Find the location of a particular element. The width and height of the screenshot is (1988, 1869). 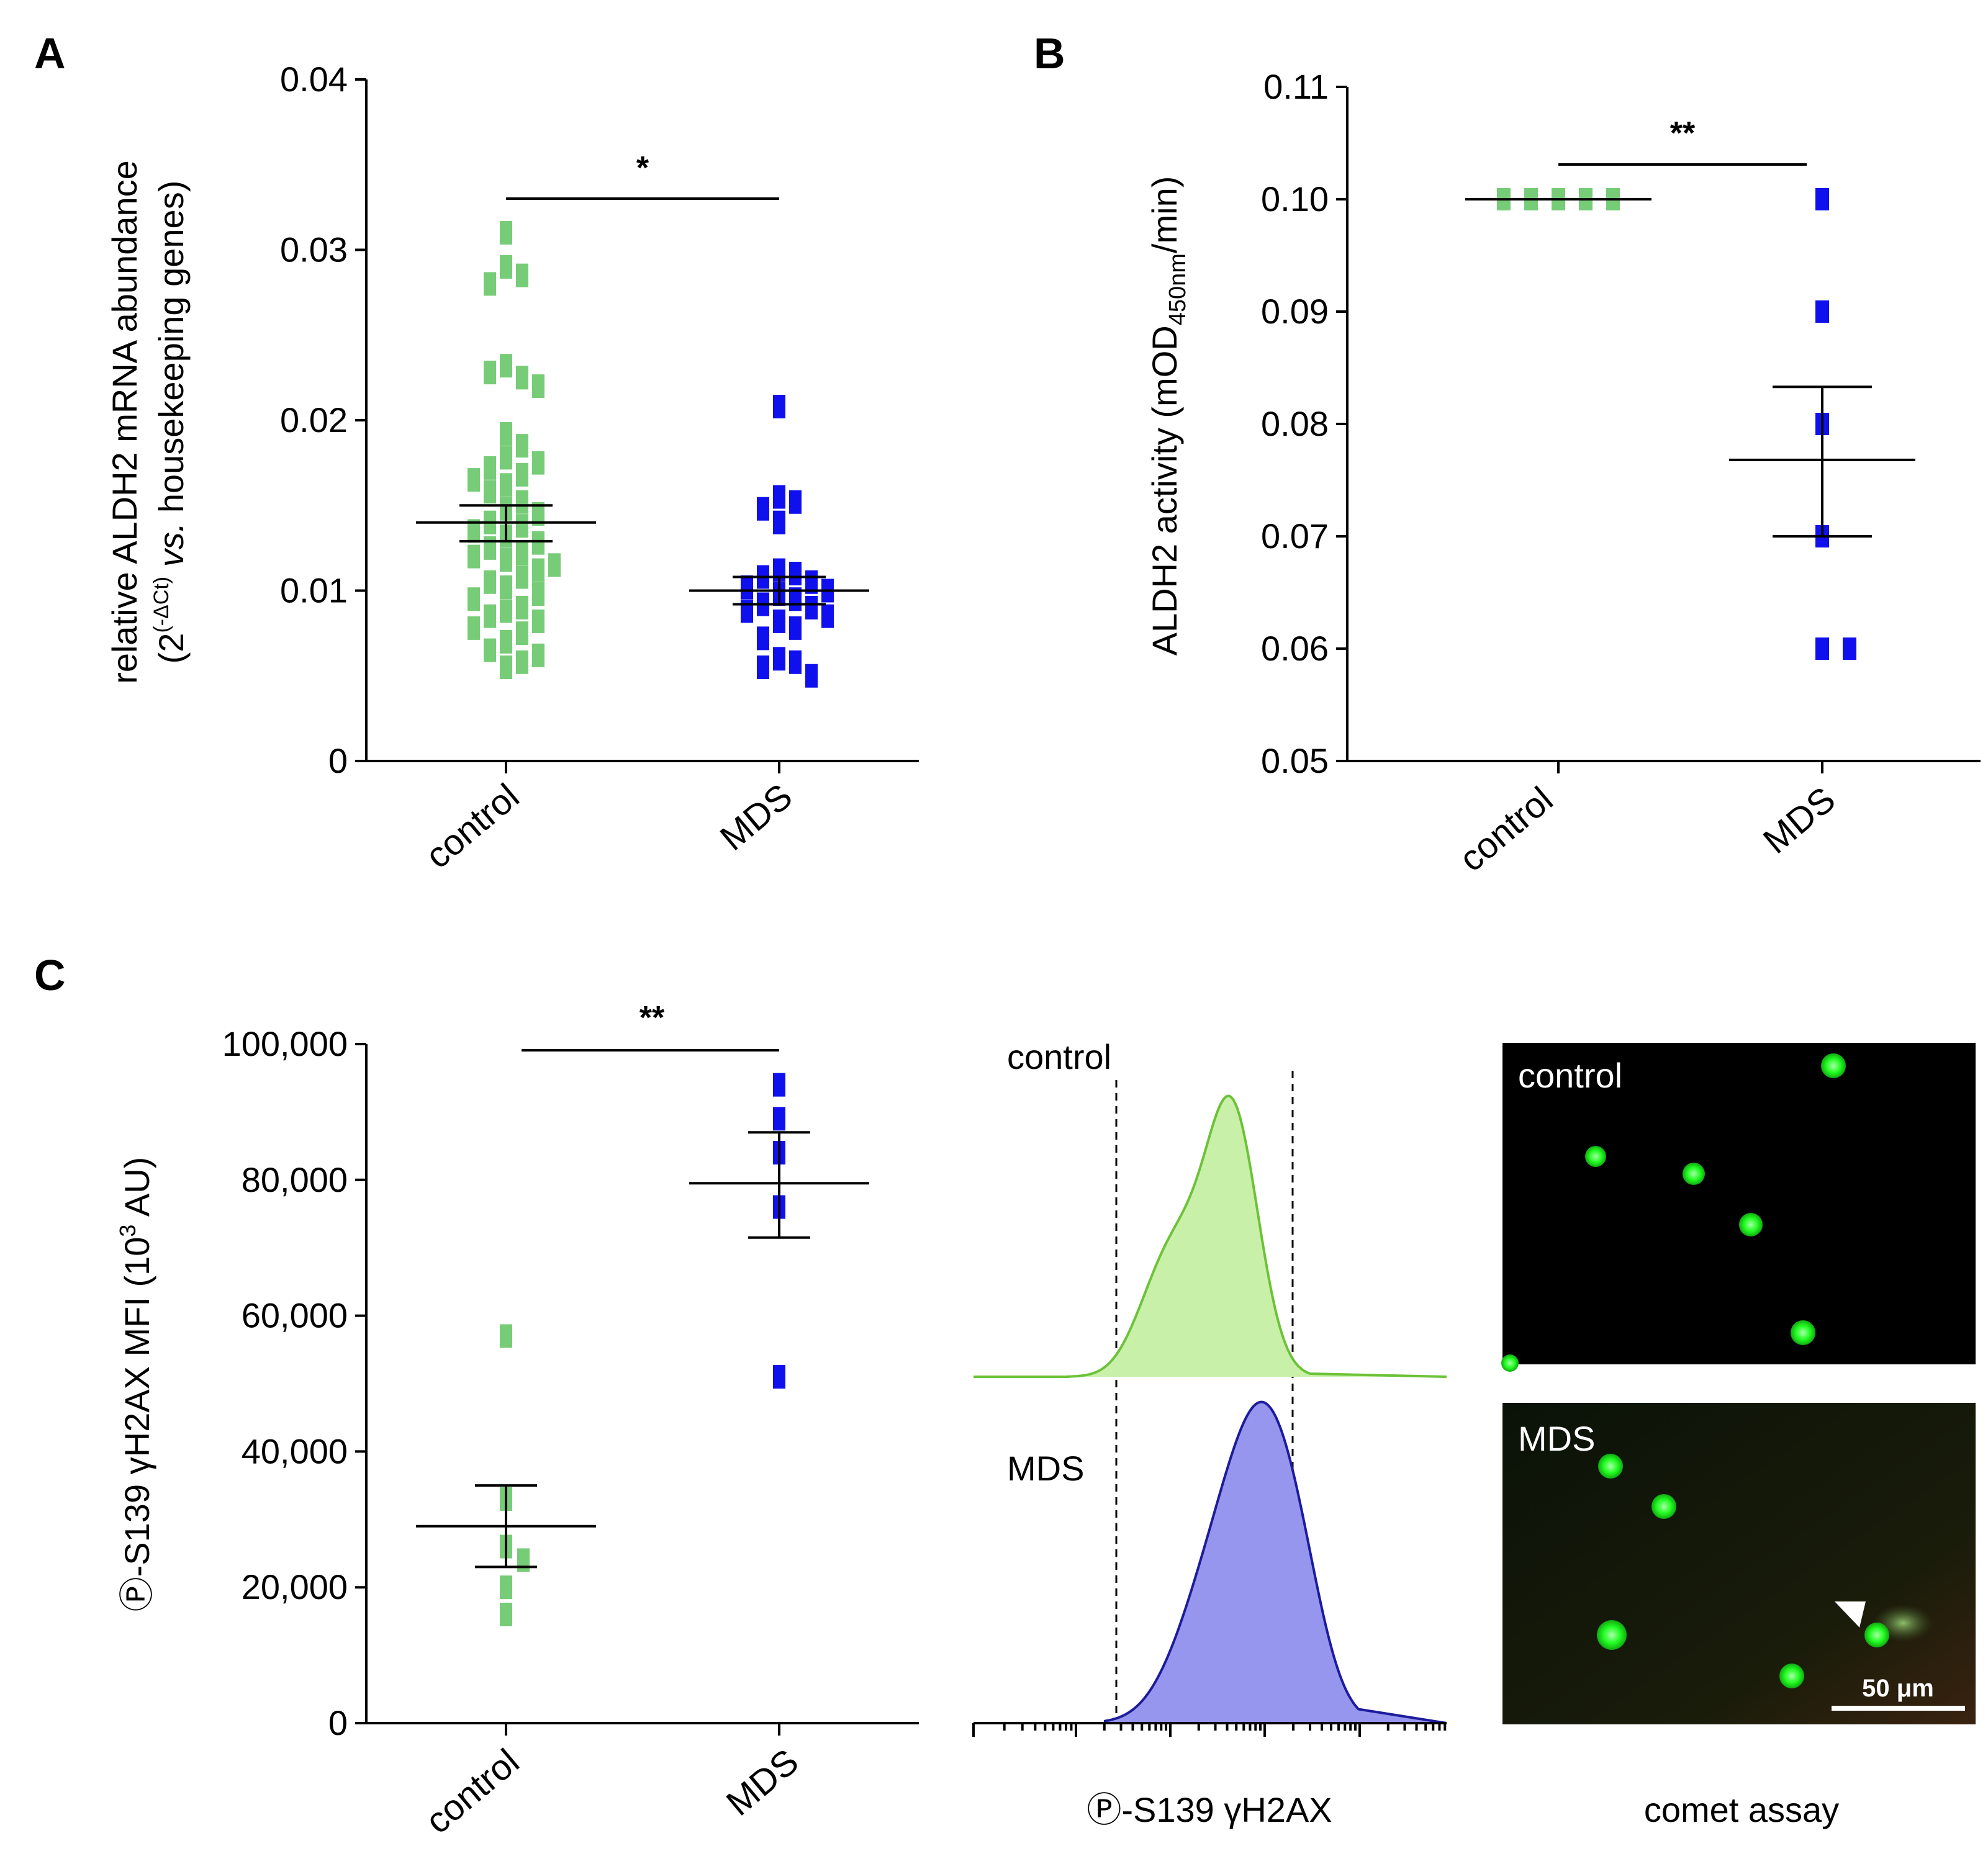

scale-bar-label: 50 μm is located at coordinates (1898, 1688).